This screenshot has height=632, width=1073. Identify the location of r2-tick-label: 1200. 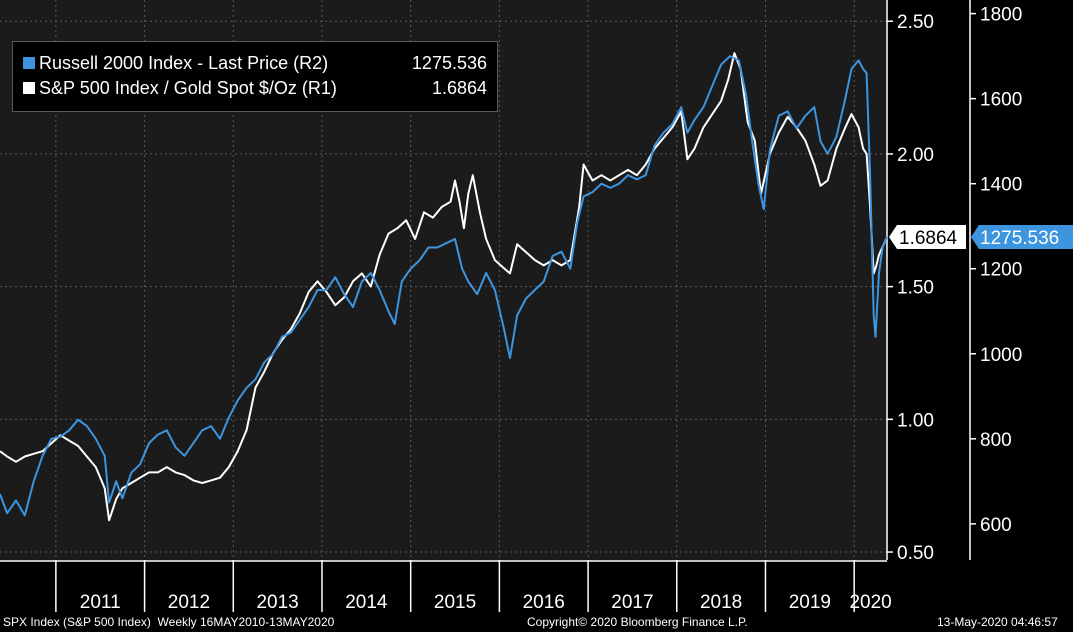
(1001, 270).